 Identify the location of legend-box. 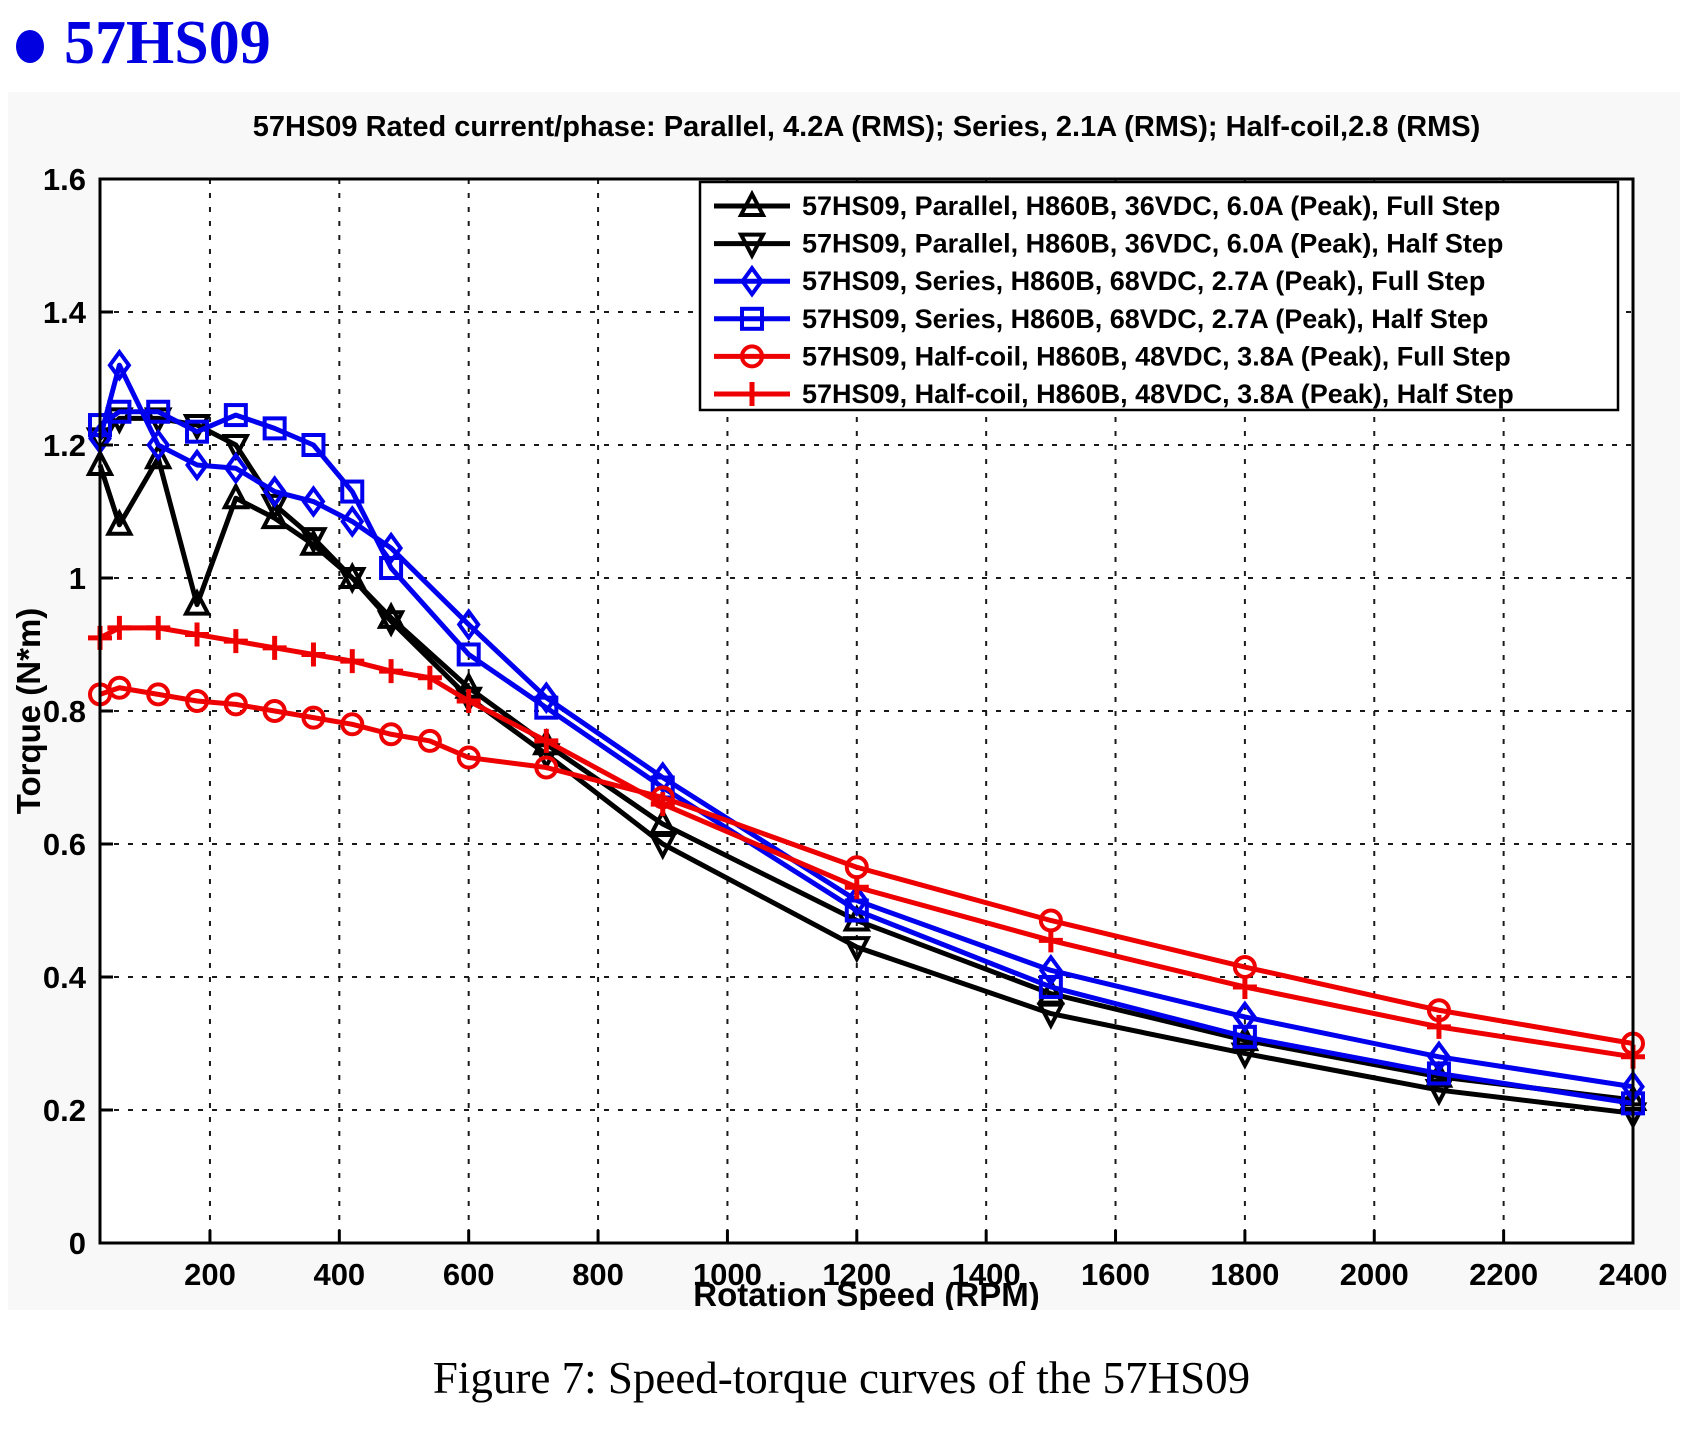
(1159, 296).